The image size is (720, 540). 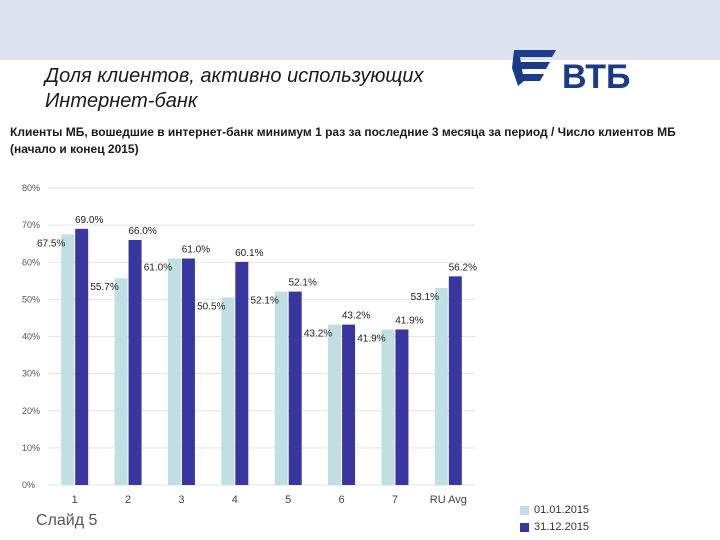 What do you see at coordinates (463, 267) in the screenshot?
I see `data-label-end: 56.2%` at bounding box center [463, 267].